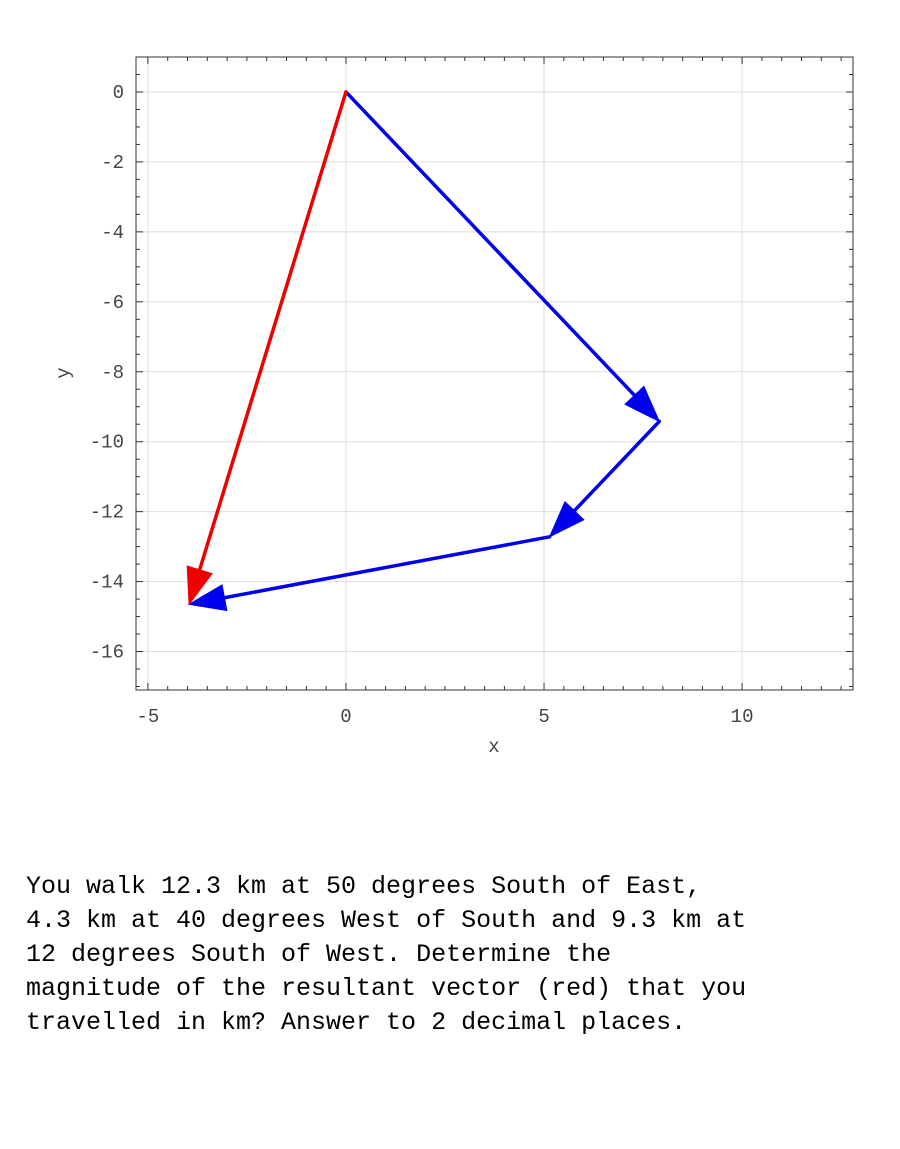  Describe the element at coordinates (543, 717) in the screenshot. I see `x-tick-label: 5` at that location.